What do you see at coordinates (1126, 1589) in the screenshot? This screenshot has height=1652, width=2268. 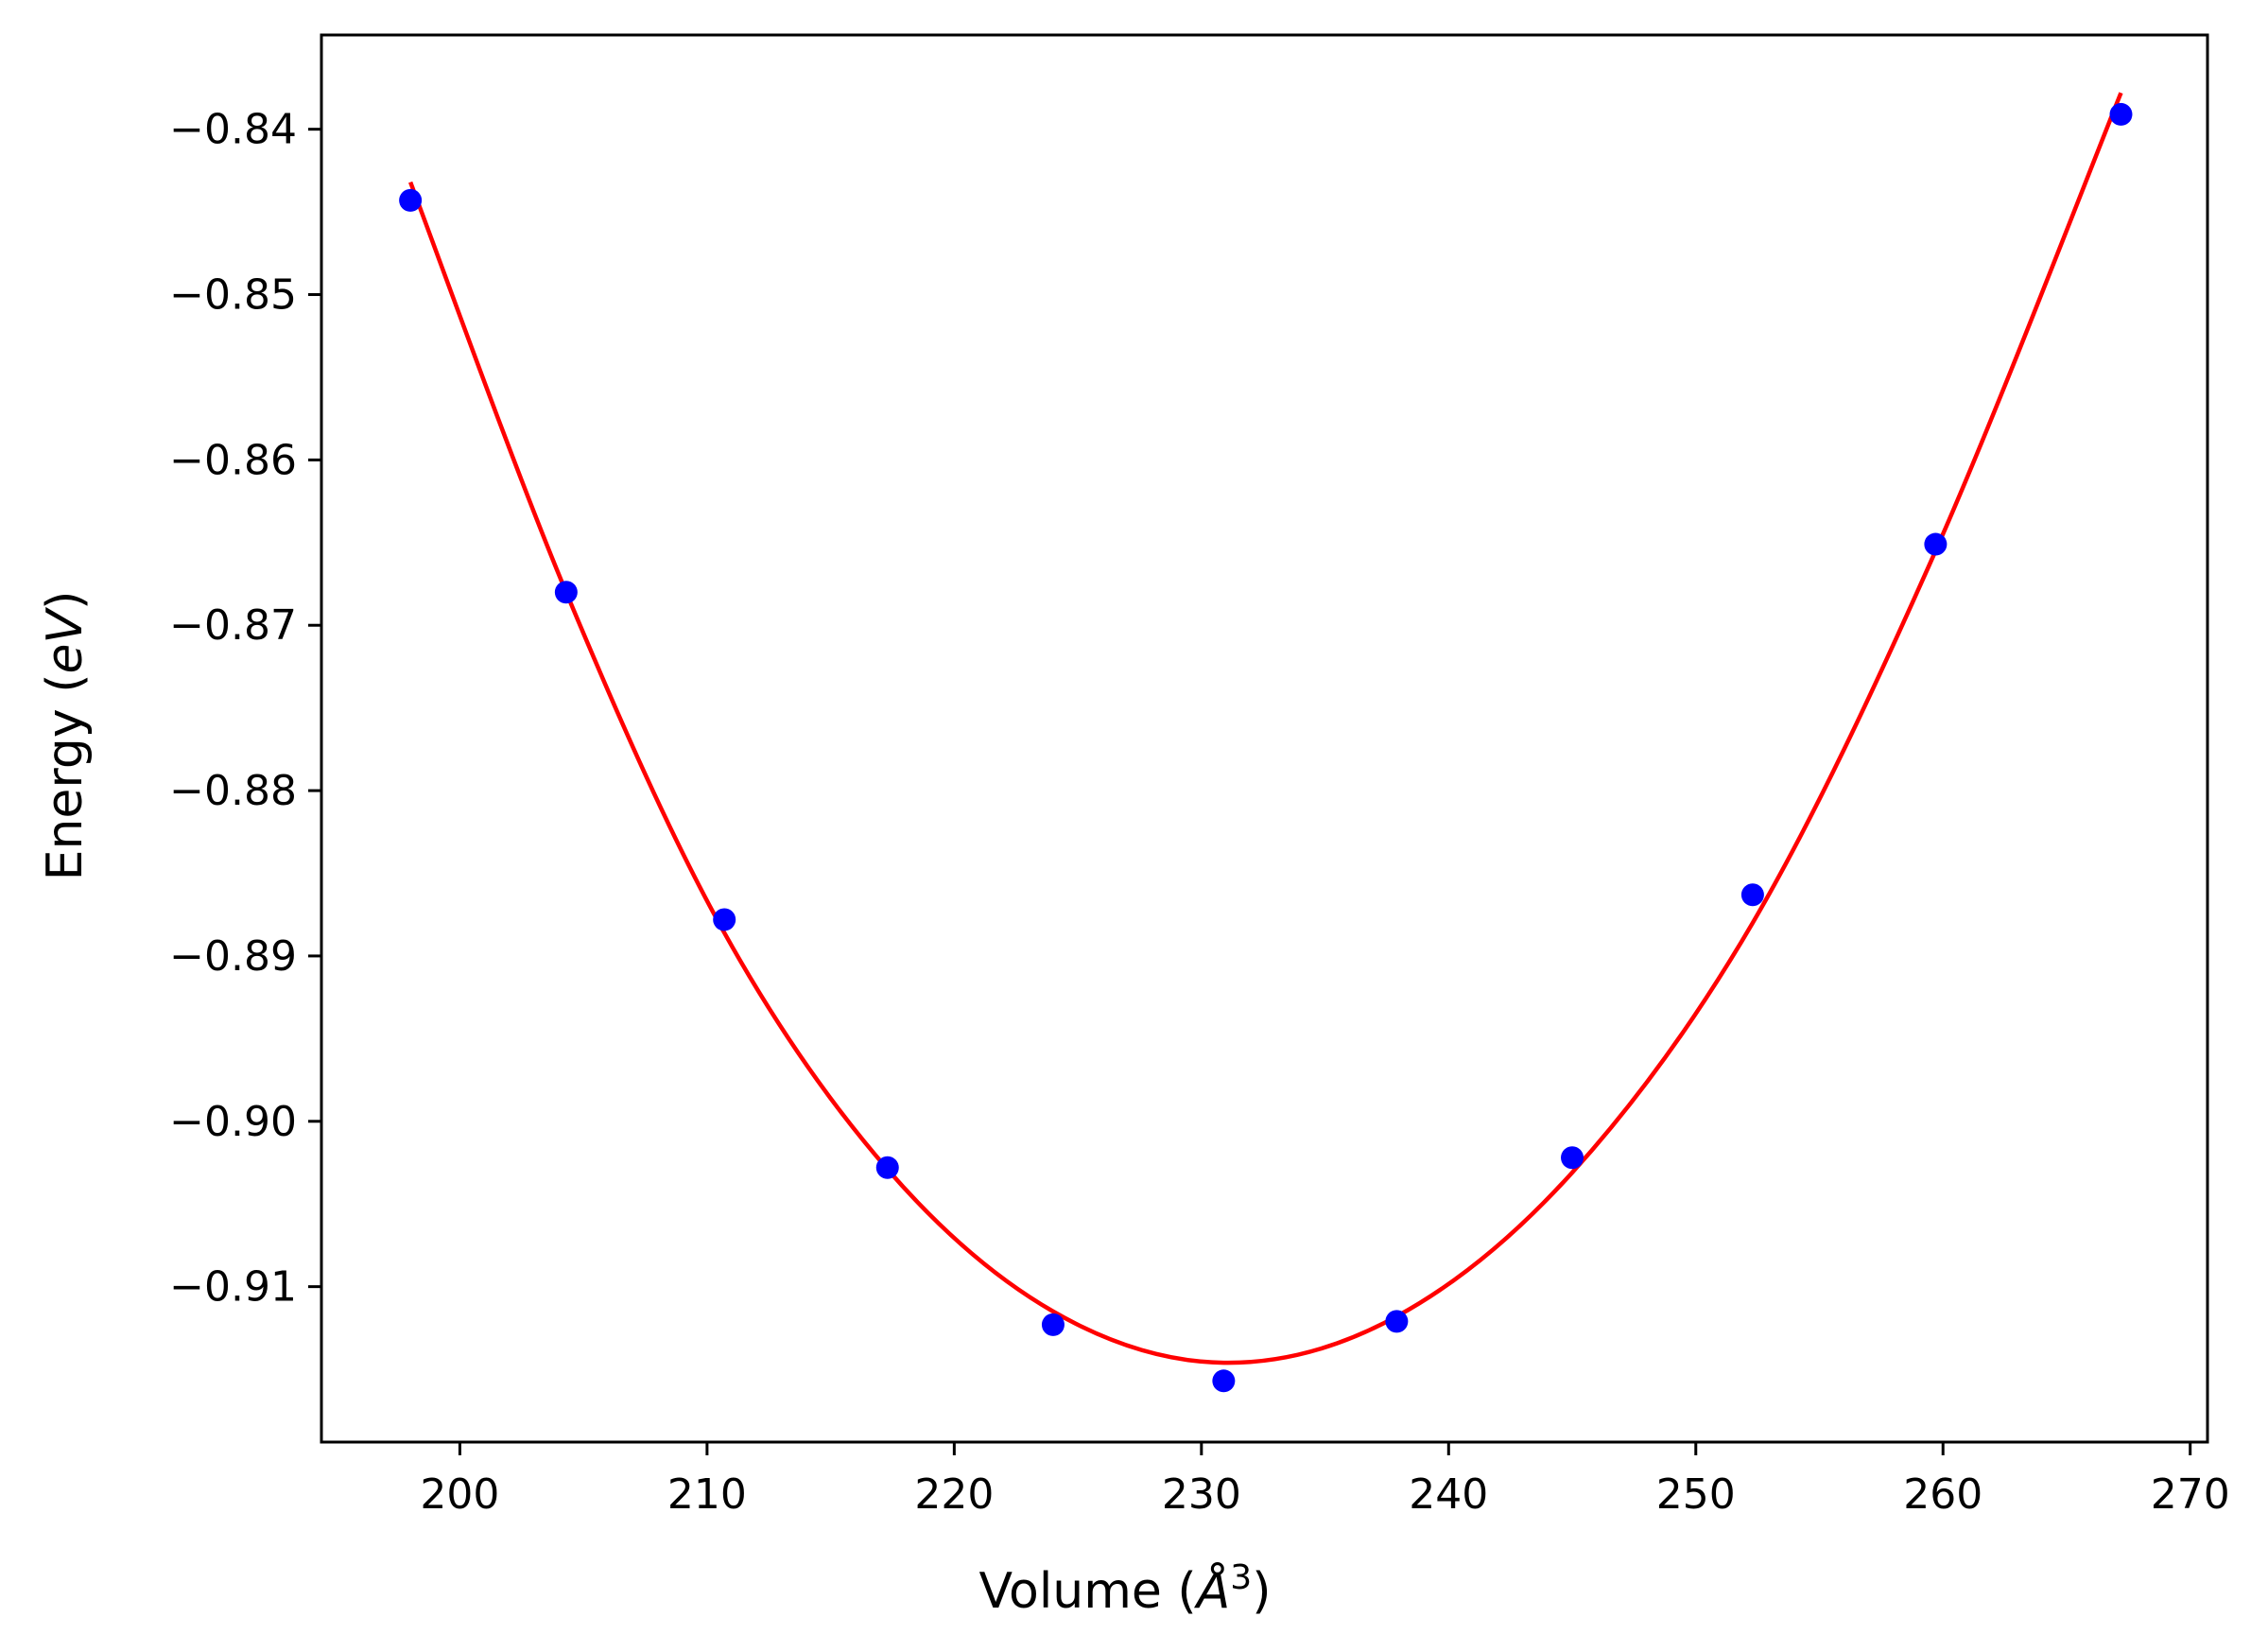 I see `x-axis-title: Volume (Å3)` at bounding box center [1126, 1589].